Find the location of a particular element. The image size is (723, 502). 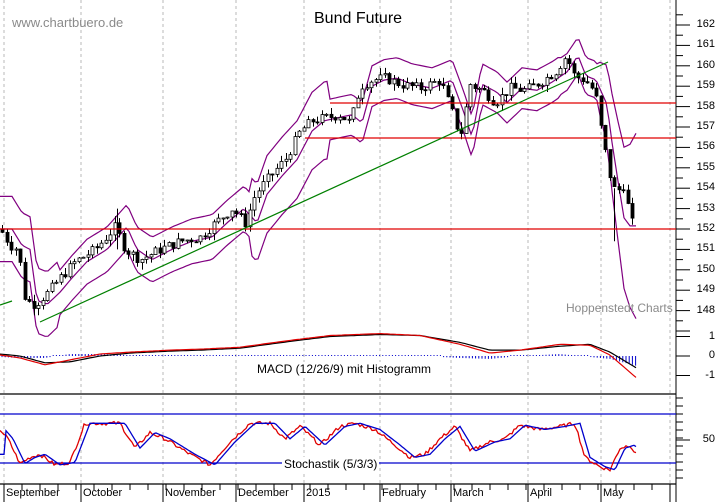

x-tick-label: September is located at coordinates (33, 493).